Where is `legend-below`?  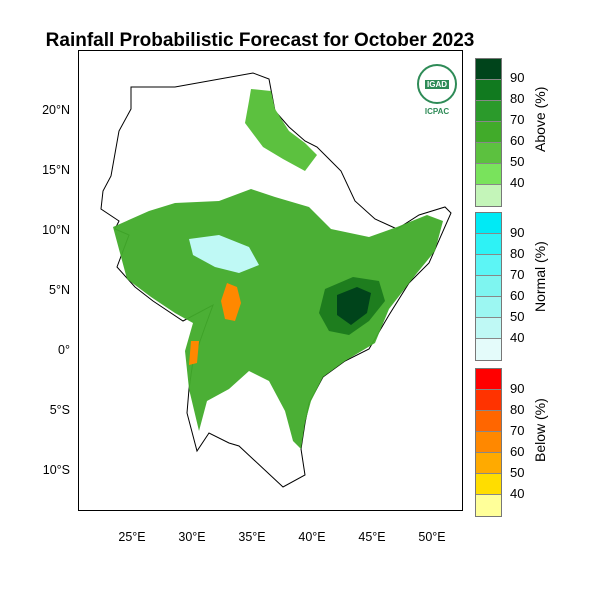
legend-below is located at coordinates (488, 442).